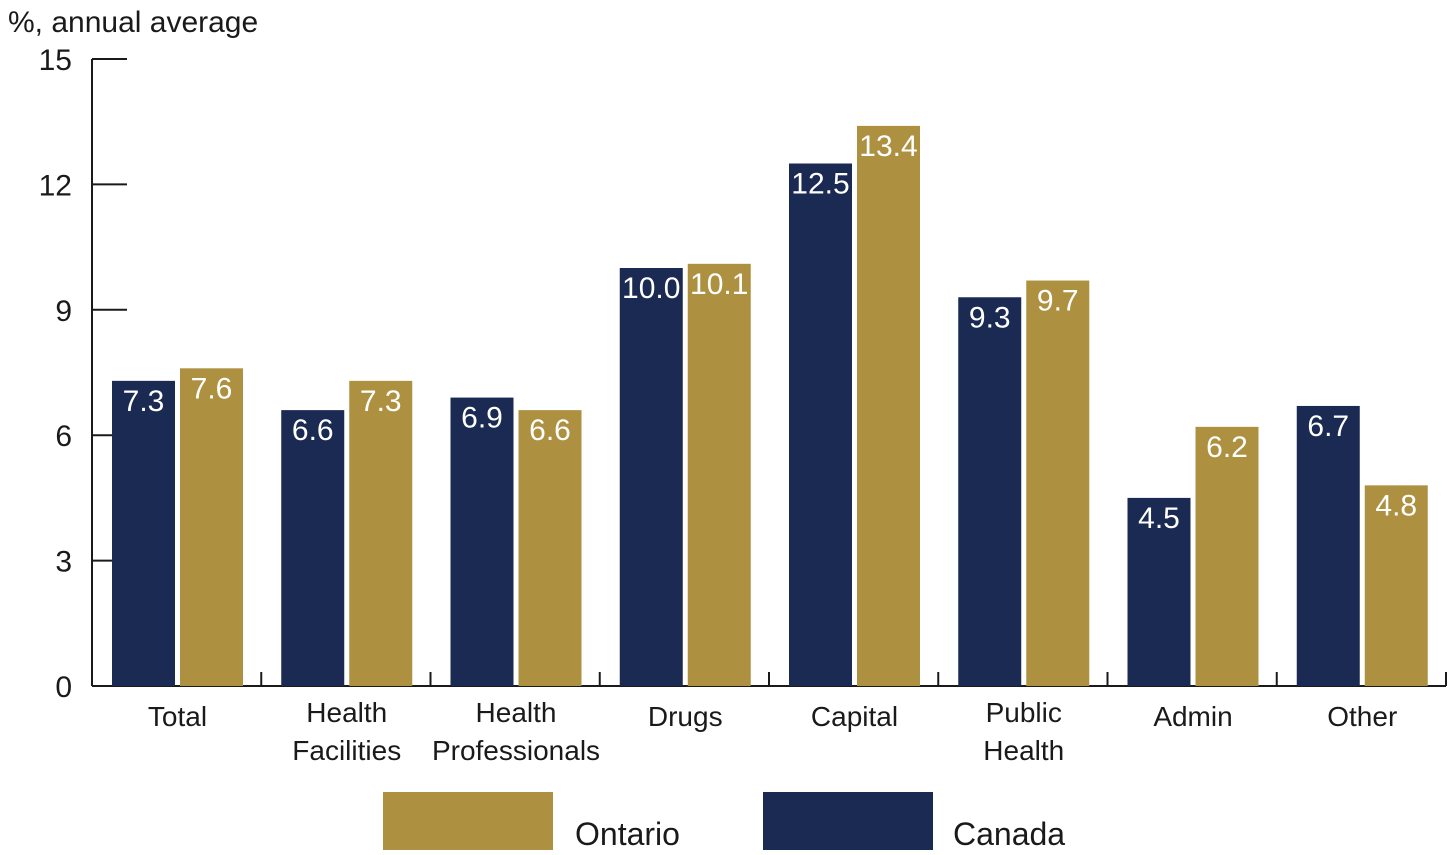 This screenshot has height=855, width=1456. Describe the element at coordinates (1023, 731) in the screenshot. I see `x-tick-label-5: Public Health` at that location.